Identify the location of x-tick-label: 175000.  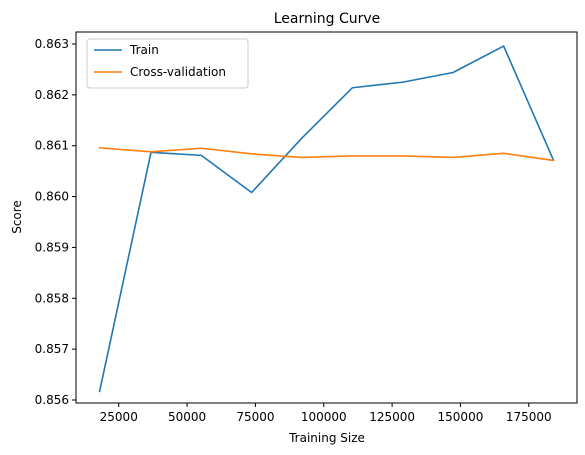
(529, 417).